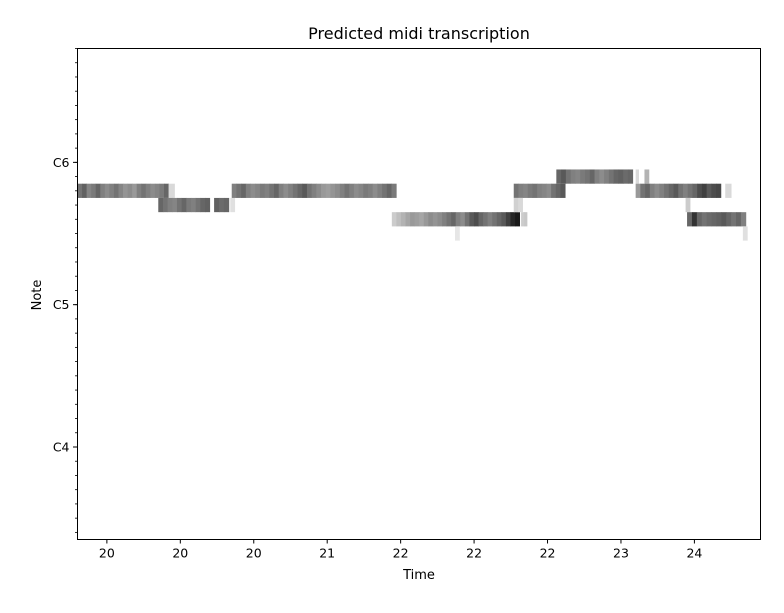 The height and width of the screenshot is (613, 784). What do you see at coordinates (412, 205) in the screenshot?
I see `note-activation-cells` at bounding box center [412, 205].